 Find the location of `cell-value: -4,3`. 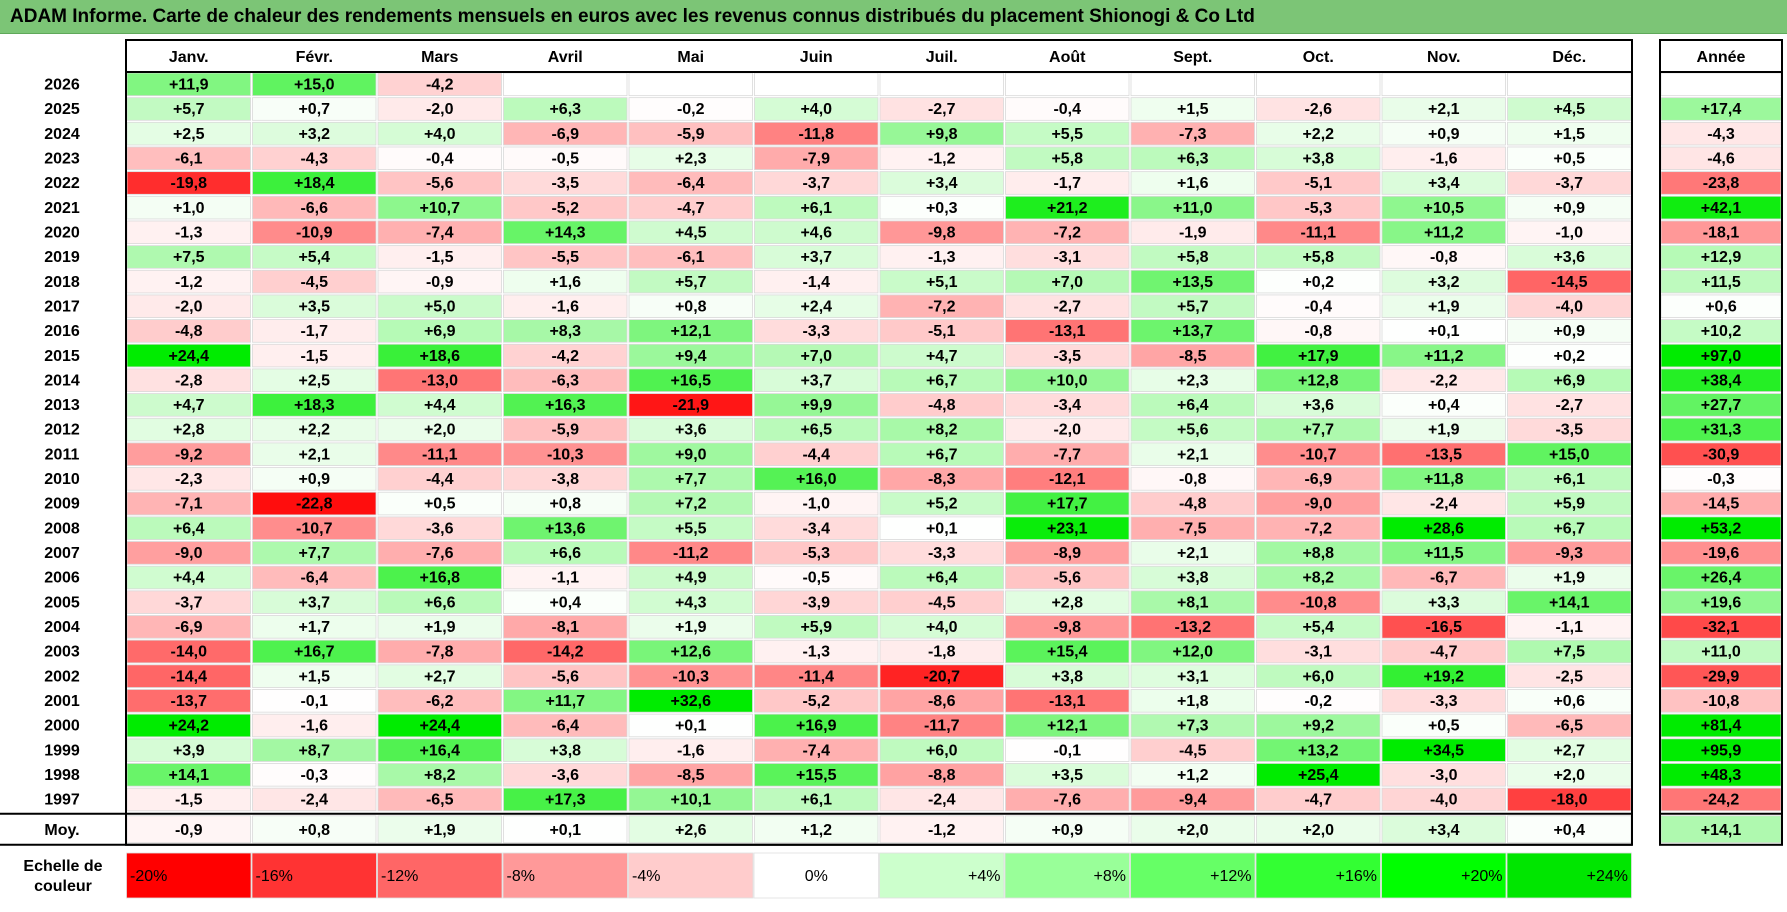

cell-value: -4,3 is located at coordinates (314, 158).